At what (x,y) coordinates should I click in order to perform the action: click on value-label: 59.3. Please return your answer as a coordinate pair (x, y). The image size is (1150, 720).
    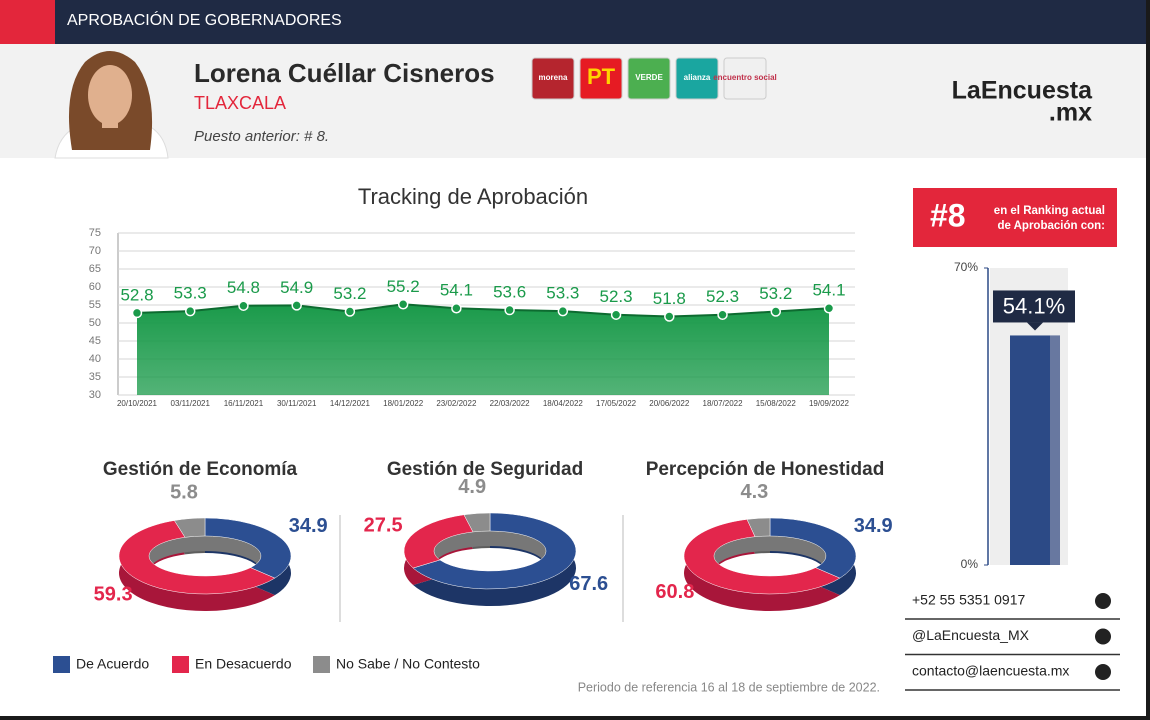
    Looking at the image, I should click on (113, 594).